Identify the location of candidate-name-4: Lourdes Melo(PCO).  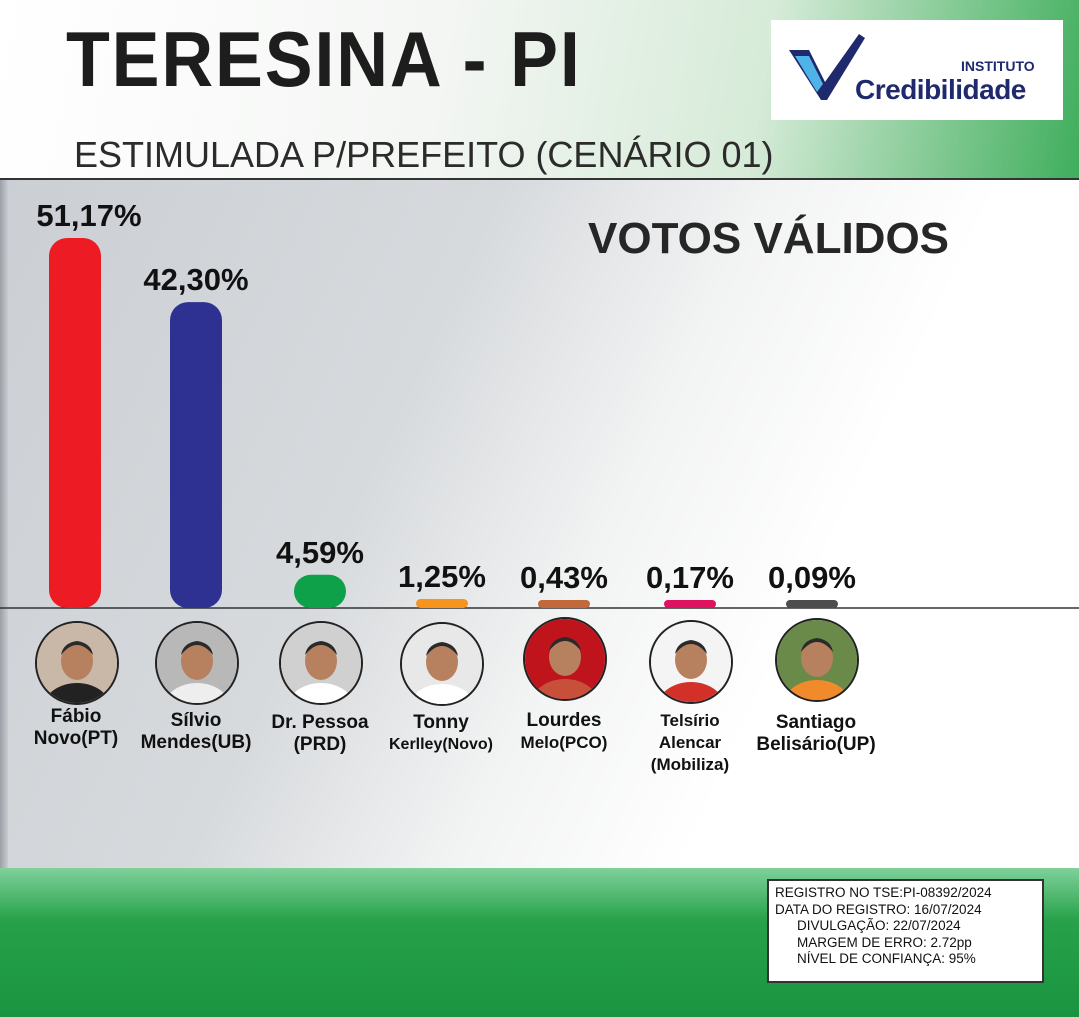
(564, 732).